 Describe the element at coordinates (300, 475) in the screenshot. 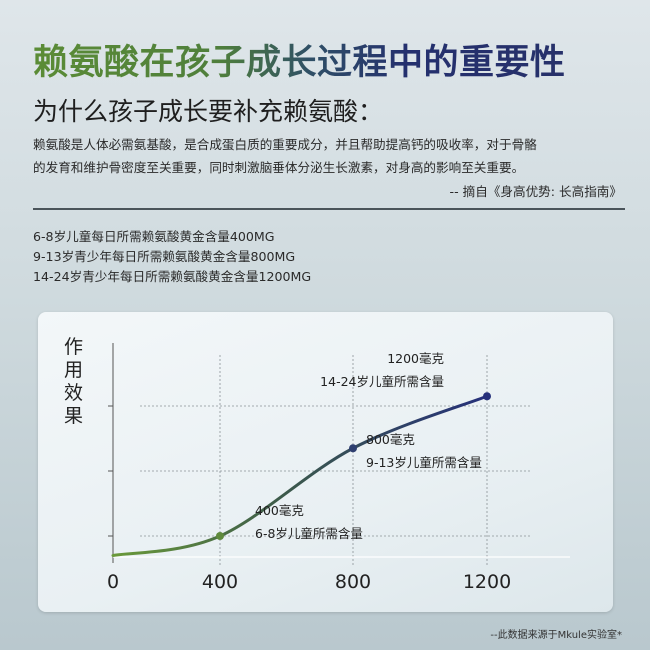

I see `effect-curve` at that location.